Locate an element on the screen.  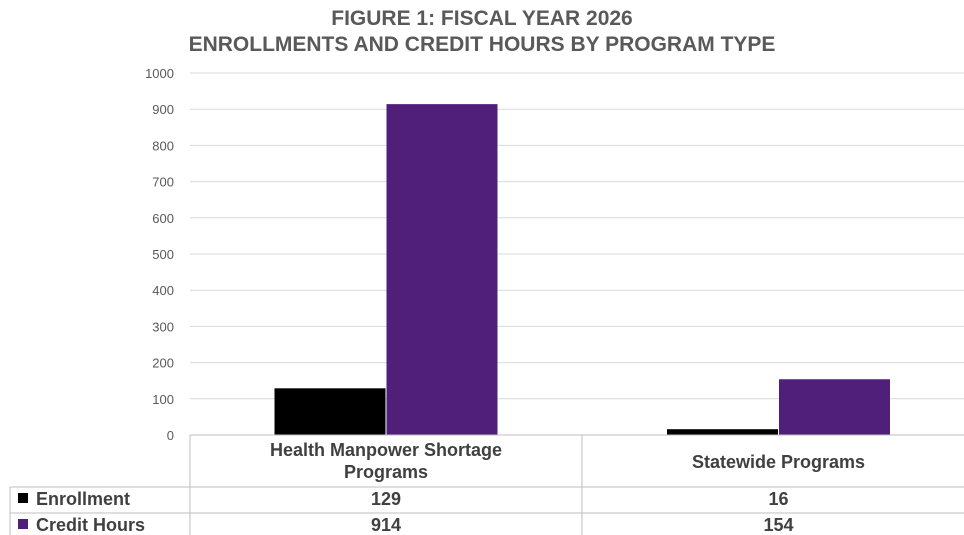
y-tick-label: 500 is located at coordinates (163, 254).